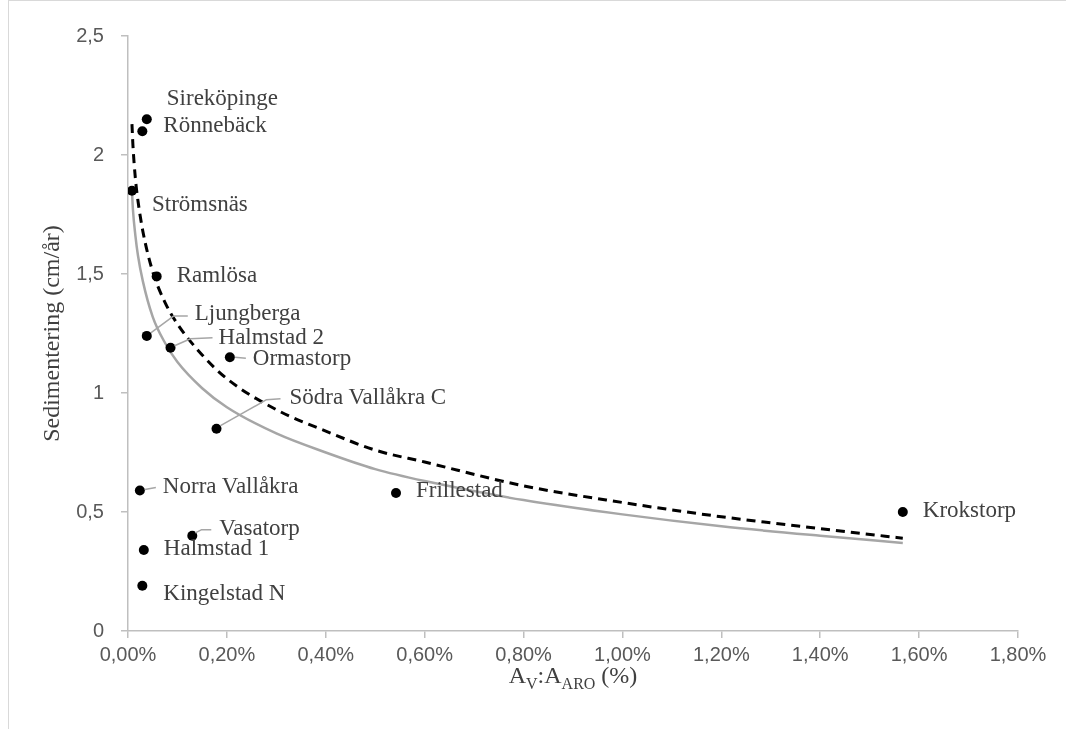 This screenshot has height=729, width=1066. Describe the element at coordinates (98, 391) in the screenshot. I see `y-tick-label: 1` at that location.